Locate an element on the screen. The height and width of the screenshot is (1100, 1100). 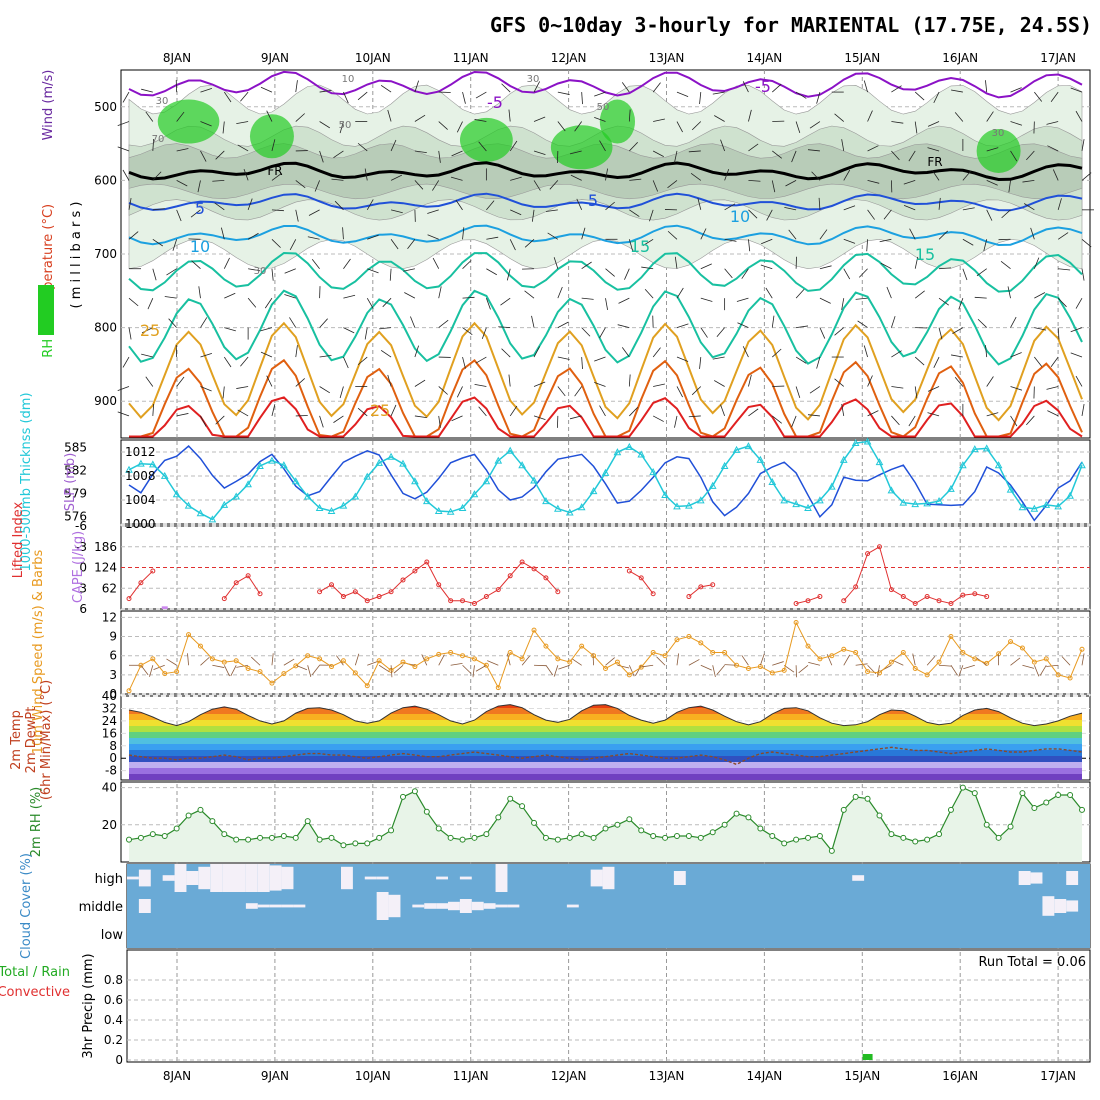
temp-fill-group is located at coordinates (605, 742).